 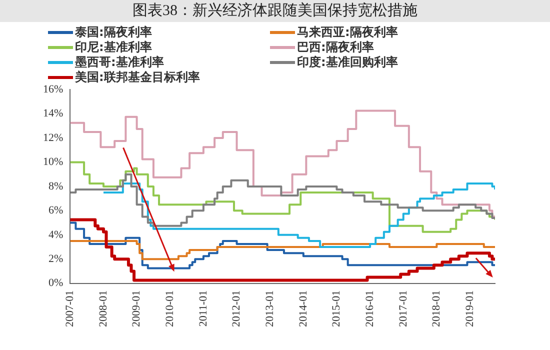 What do you see at coordinates (436, 309) in the screenshot?
I see `x-tick-label: 2018-01` at bounding box center [436, 309].